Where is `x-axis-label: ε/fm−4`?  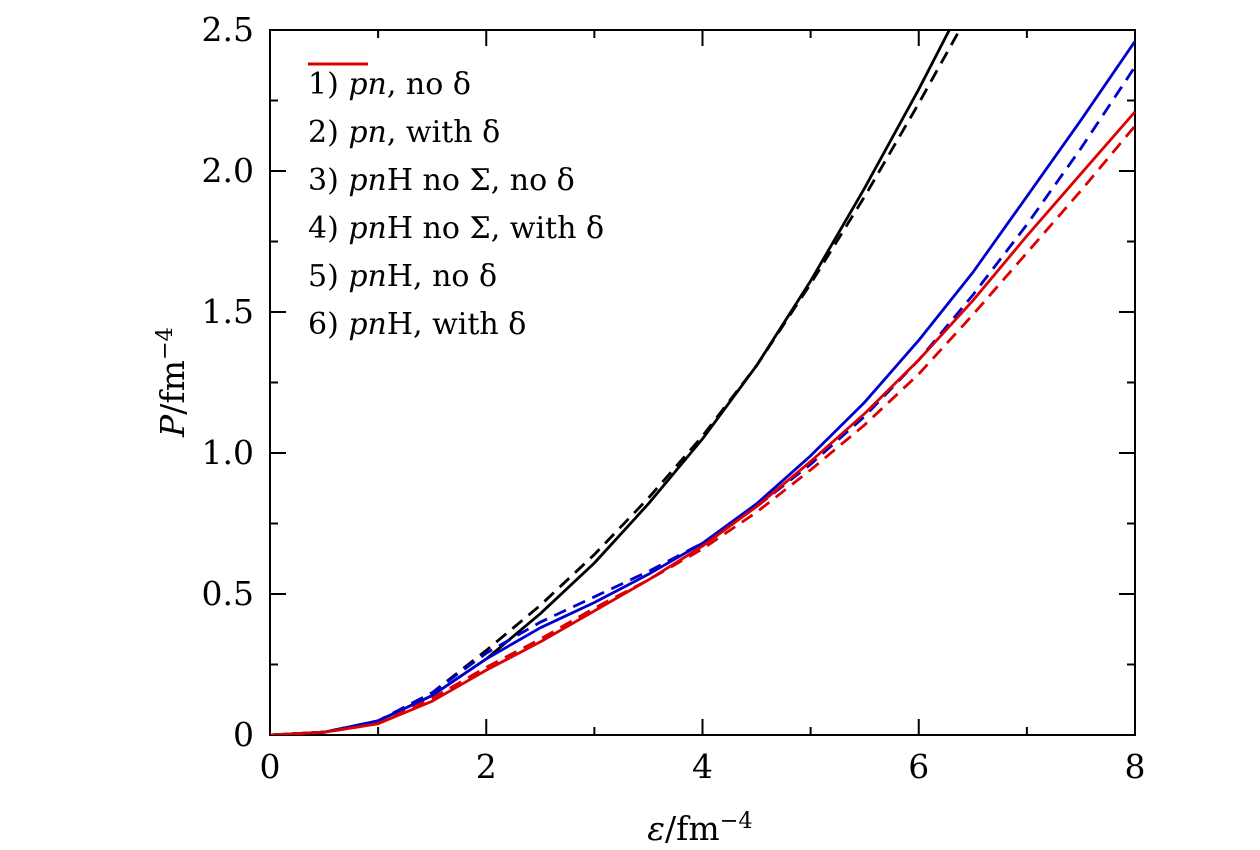 x-axis-label: ε/fm−4 is located at coordinates (699, 828).